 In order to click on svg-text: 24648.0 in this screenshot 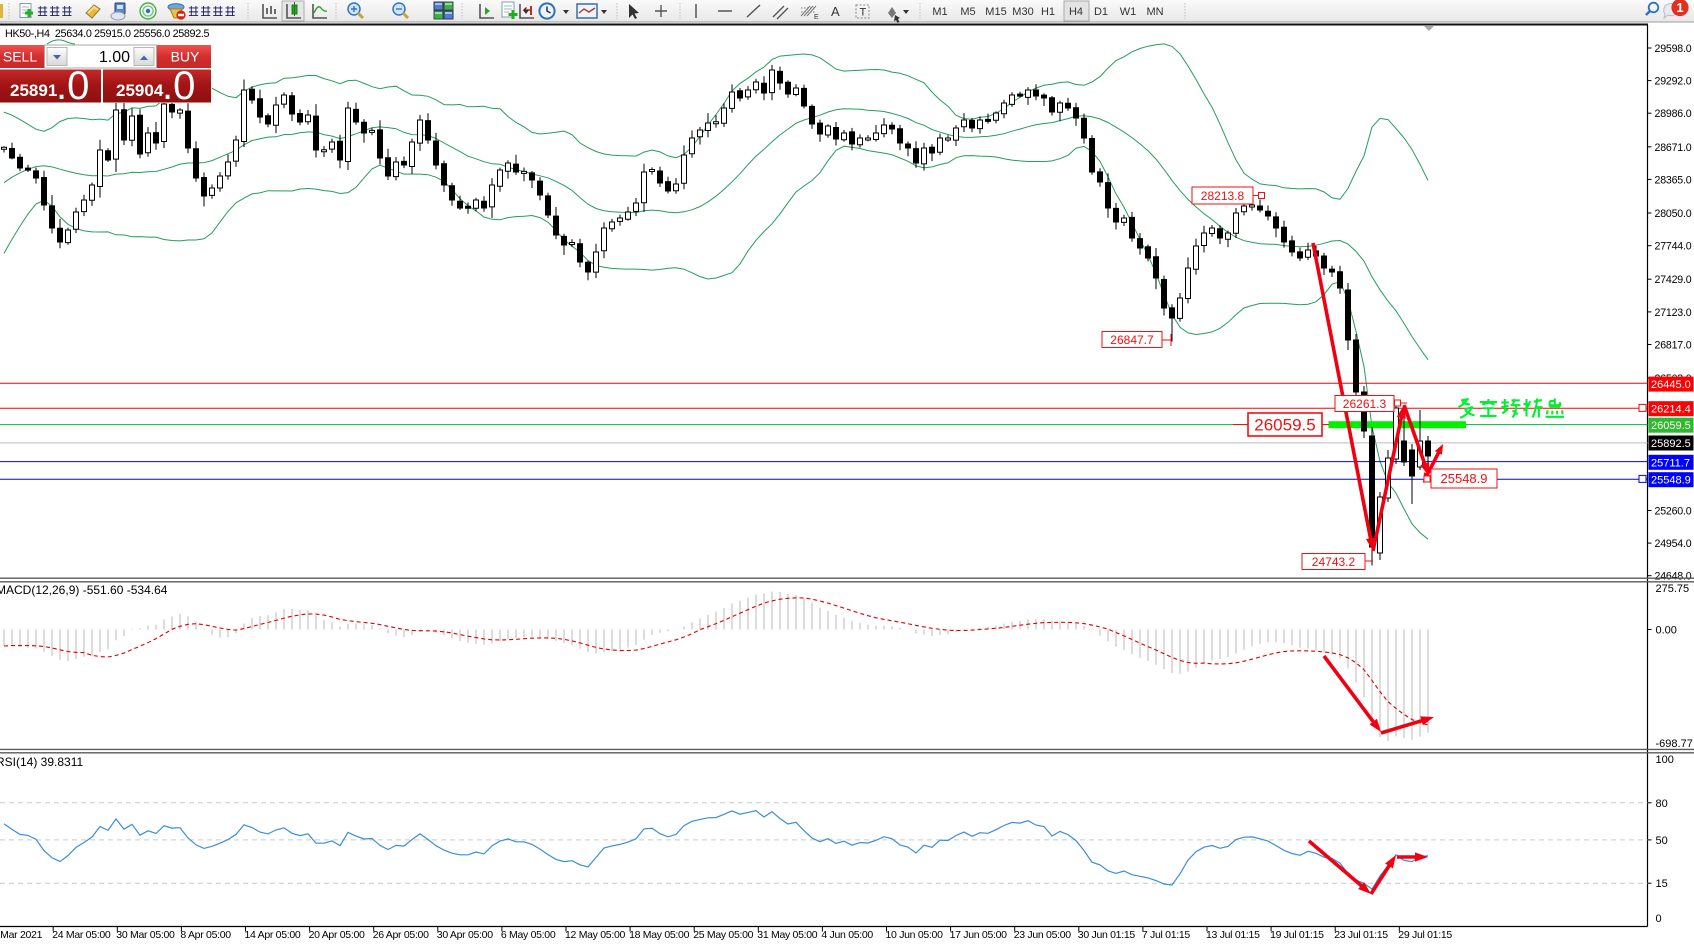, I will do `click(1673, 577)`.